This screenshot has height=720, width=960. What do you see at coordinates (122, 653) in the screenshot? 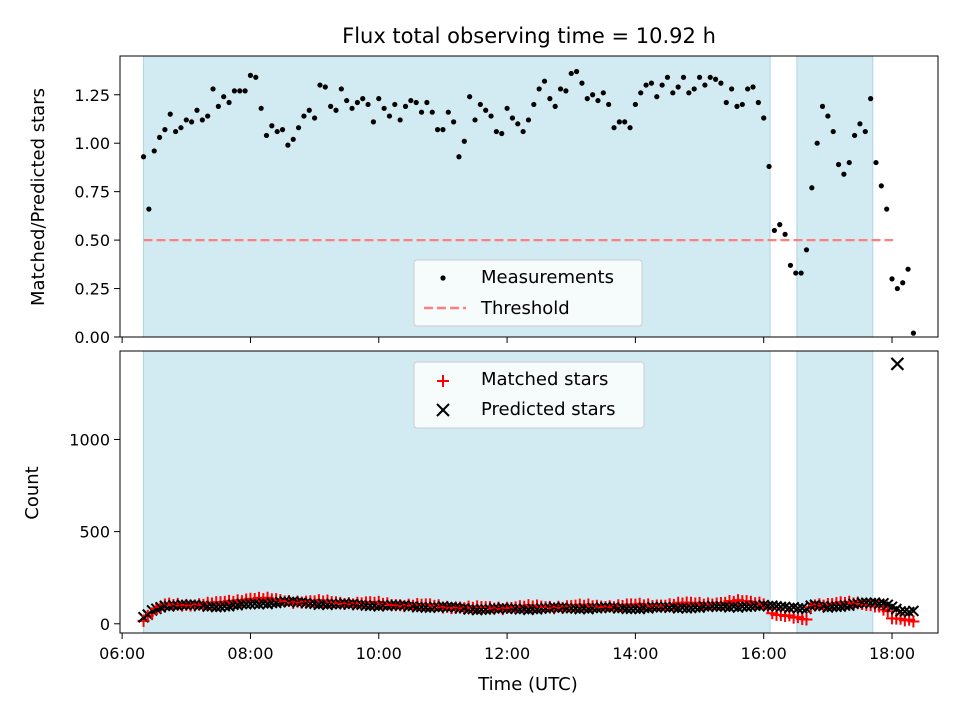
I see `bottom-x-tick-label-0: 06:00` at bounding box center [122, 653].